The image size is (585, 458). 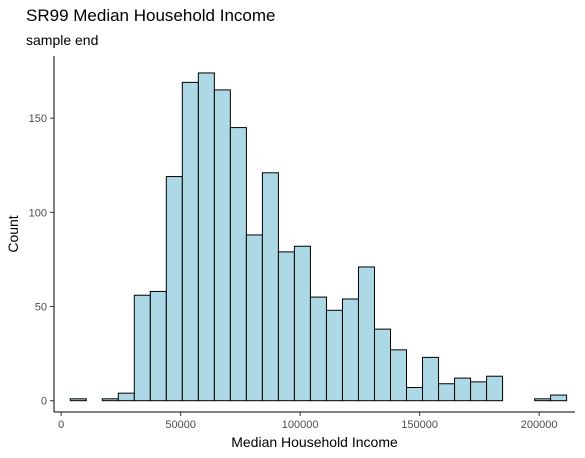 I want to click on y-axis-title: Count, so click(x=13, y=233).